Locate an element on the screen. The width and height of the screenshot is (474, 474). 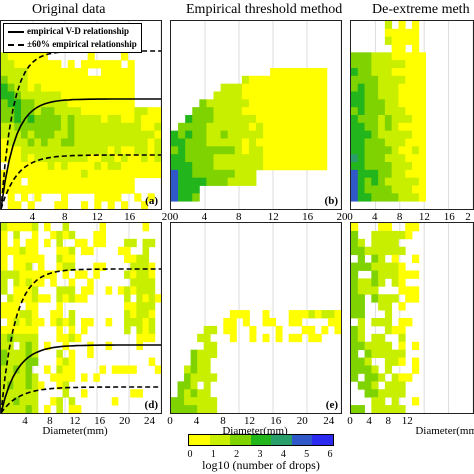
reference-curve-dashed is located at coordinates (81, 340).